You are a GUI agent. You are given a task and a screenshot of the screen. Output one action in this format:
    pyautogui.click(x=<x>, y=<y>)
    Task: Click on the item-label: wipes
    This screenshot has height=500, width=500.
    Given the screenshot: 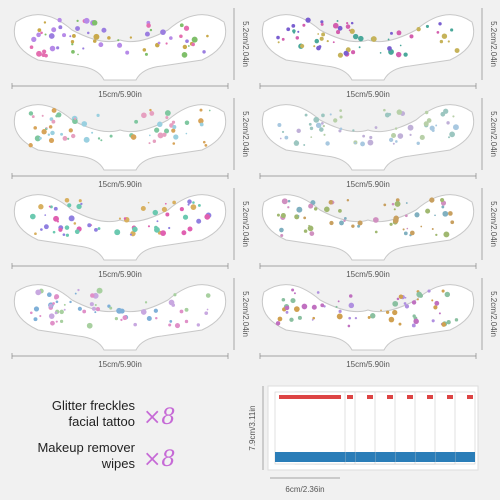 What is the action you would take?
    pyautogui.click(x=118, y=463)
    